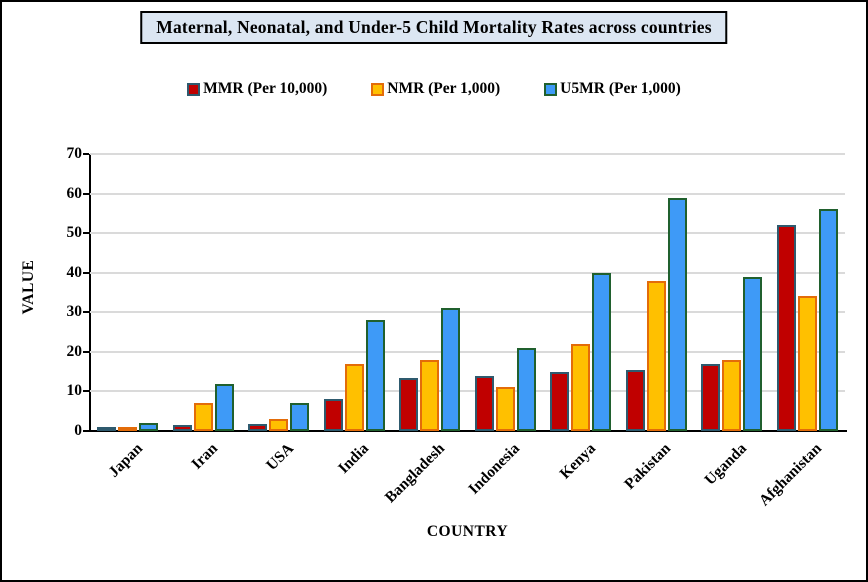 The image size is (868, 582). Describe the element at coordinates (128, 292) in the screenshot. I see `bar-group-japan` at that location.